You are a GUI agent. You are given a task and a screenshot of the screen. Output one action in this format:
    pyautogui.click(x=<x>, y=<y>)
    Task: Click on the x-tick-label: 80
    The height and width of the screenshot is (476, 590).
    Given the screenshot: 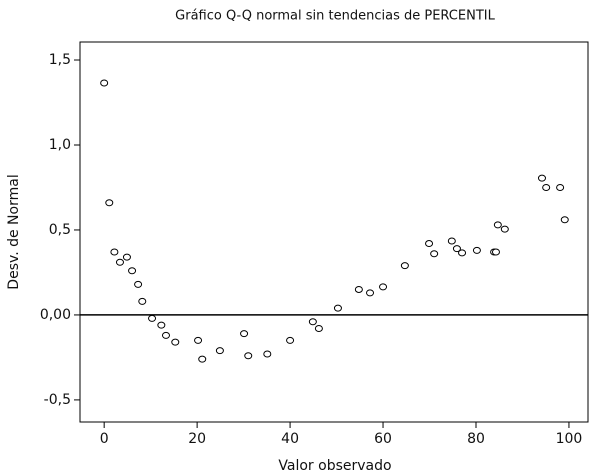 What is the action you would take?
    pyautogui.click(x=476, y=439)
    